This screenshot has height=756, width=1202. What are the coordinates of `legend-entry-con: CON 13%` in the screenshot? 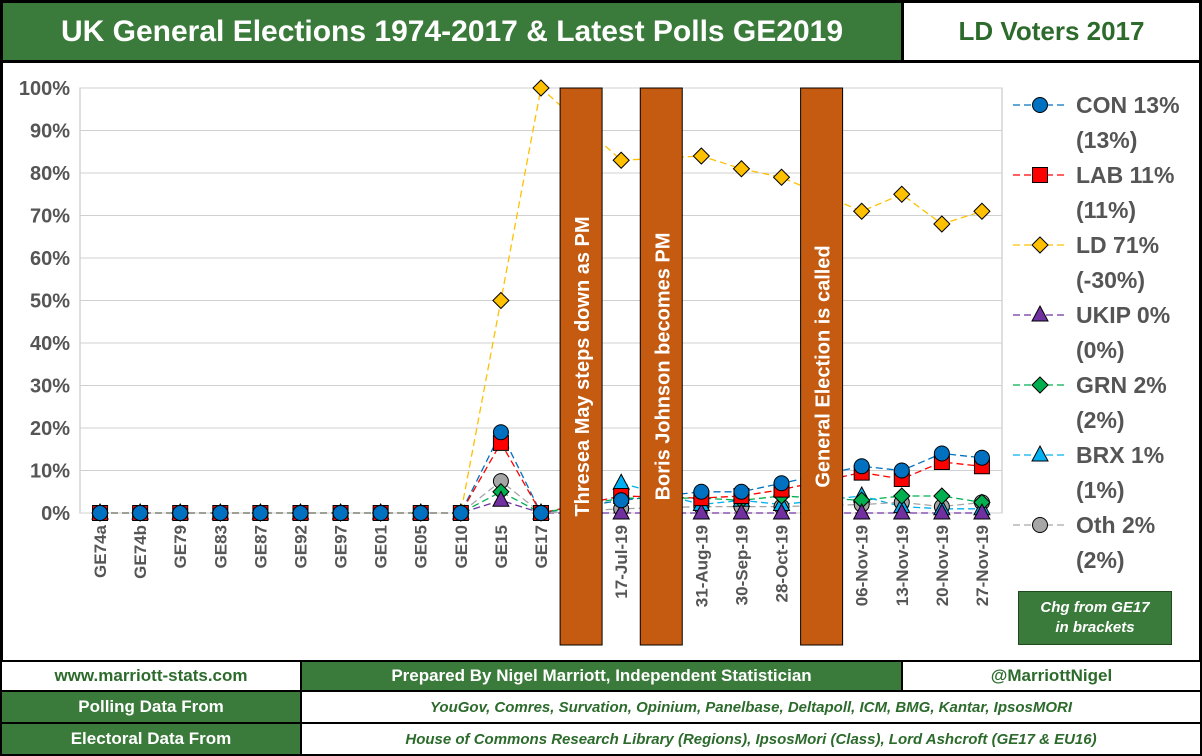 It's located at (1128, 105).